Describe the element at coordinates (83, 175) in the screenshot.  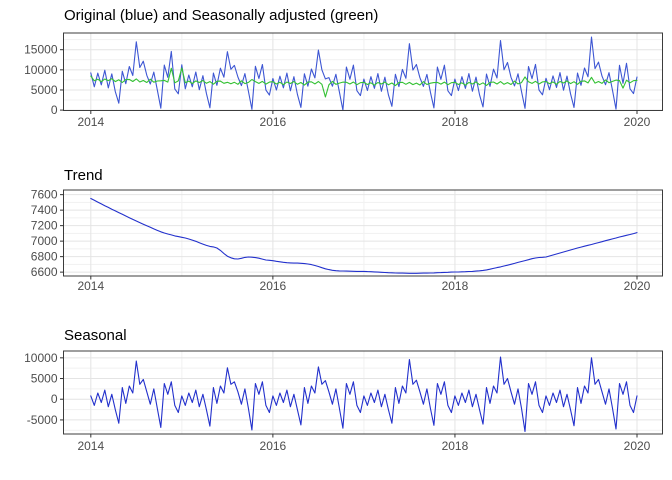
I see `chart-title-trend: Trend` at that location.